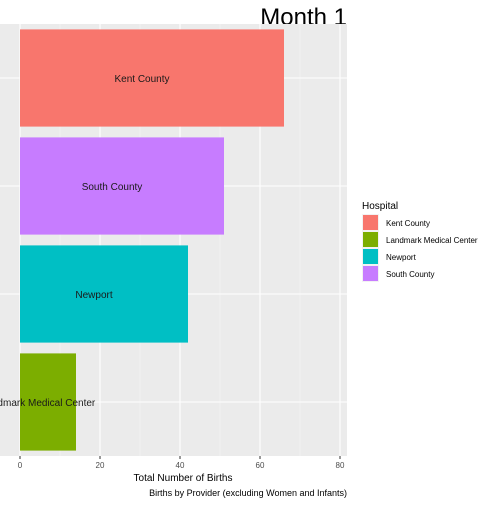  I want to click on legend-label: Kent County, so click(408, 223).